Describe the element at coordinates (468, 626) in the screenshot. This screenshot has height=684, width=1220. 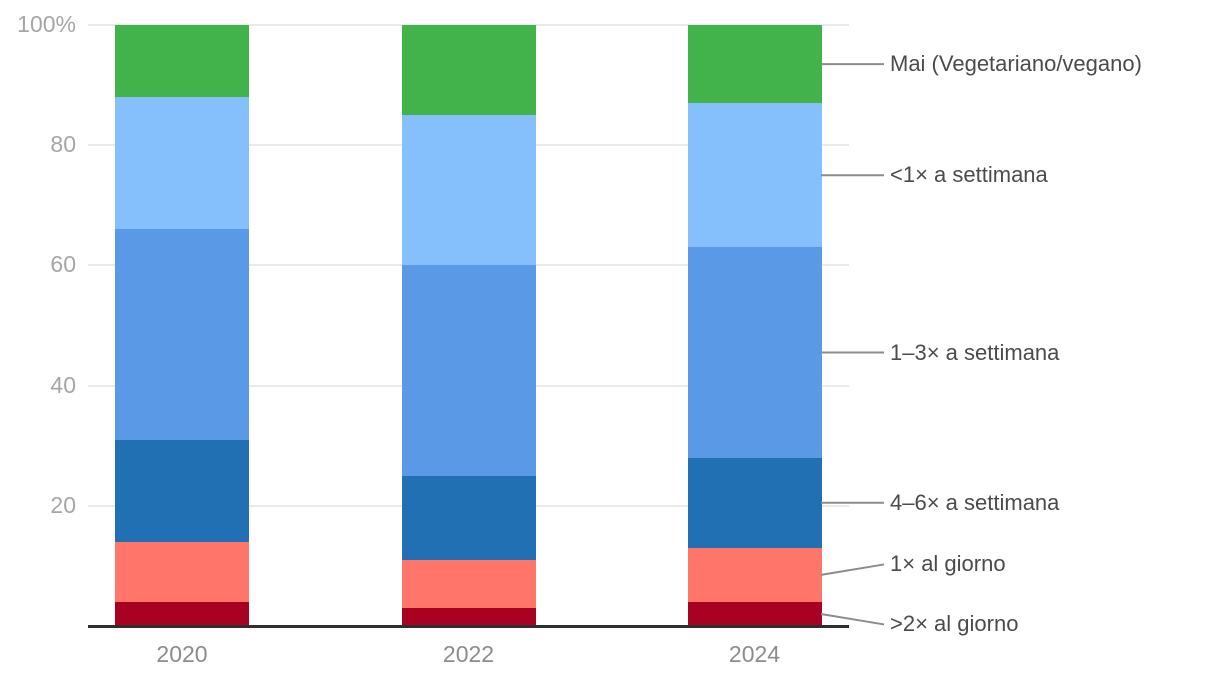
I see `x-axis-line` at that location.